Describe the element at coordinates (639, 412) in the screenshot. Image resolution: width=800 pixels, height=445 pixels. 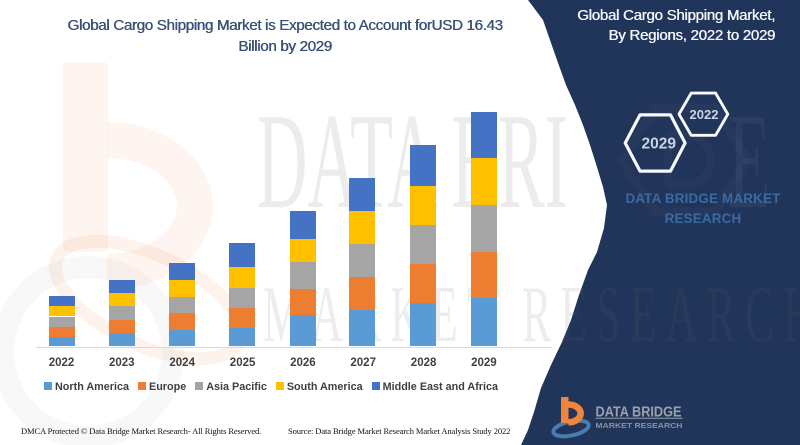
I see `svg-text: DATA BRIDGE` at that location.